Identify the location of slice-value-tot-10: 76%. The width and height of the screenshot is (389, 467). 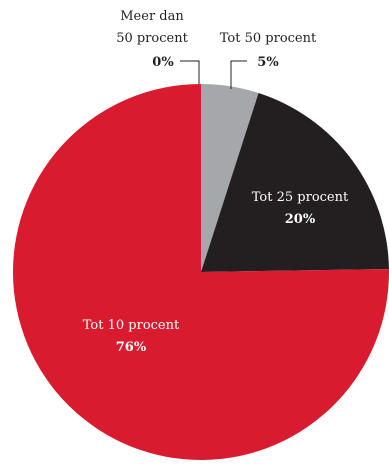
(131, 347).